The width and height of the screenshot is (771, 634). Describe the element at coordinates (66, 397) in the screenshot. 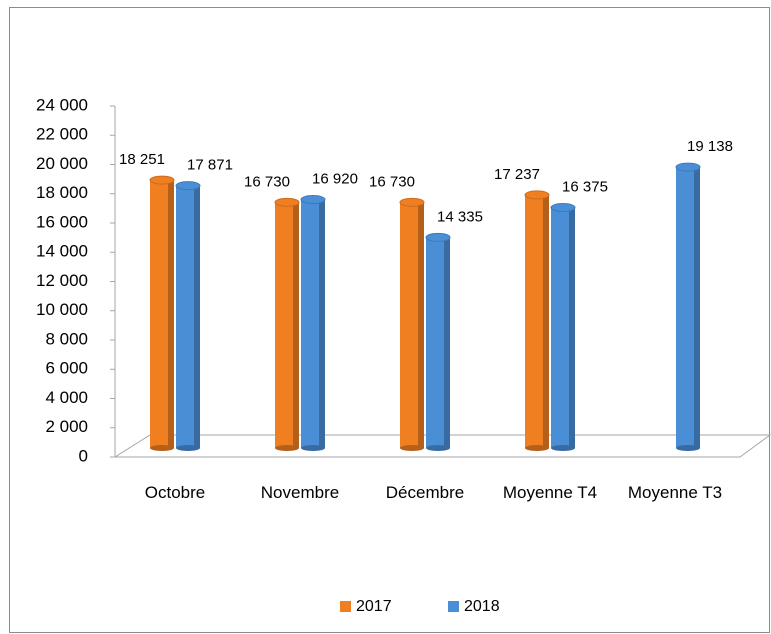

I see `y-tick-label: 4 000` at that location.